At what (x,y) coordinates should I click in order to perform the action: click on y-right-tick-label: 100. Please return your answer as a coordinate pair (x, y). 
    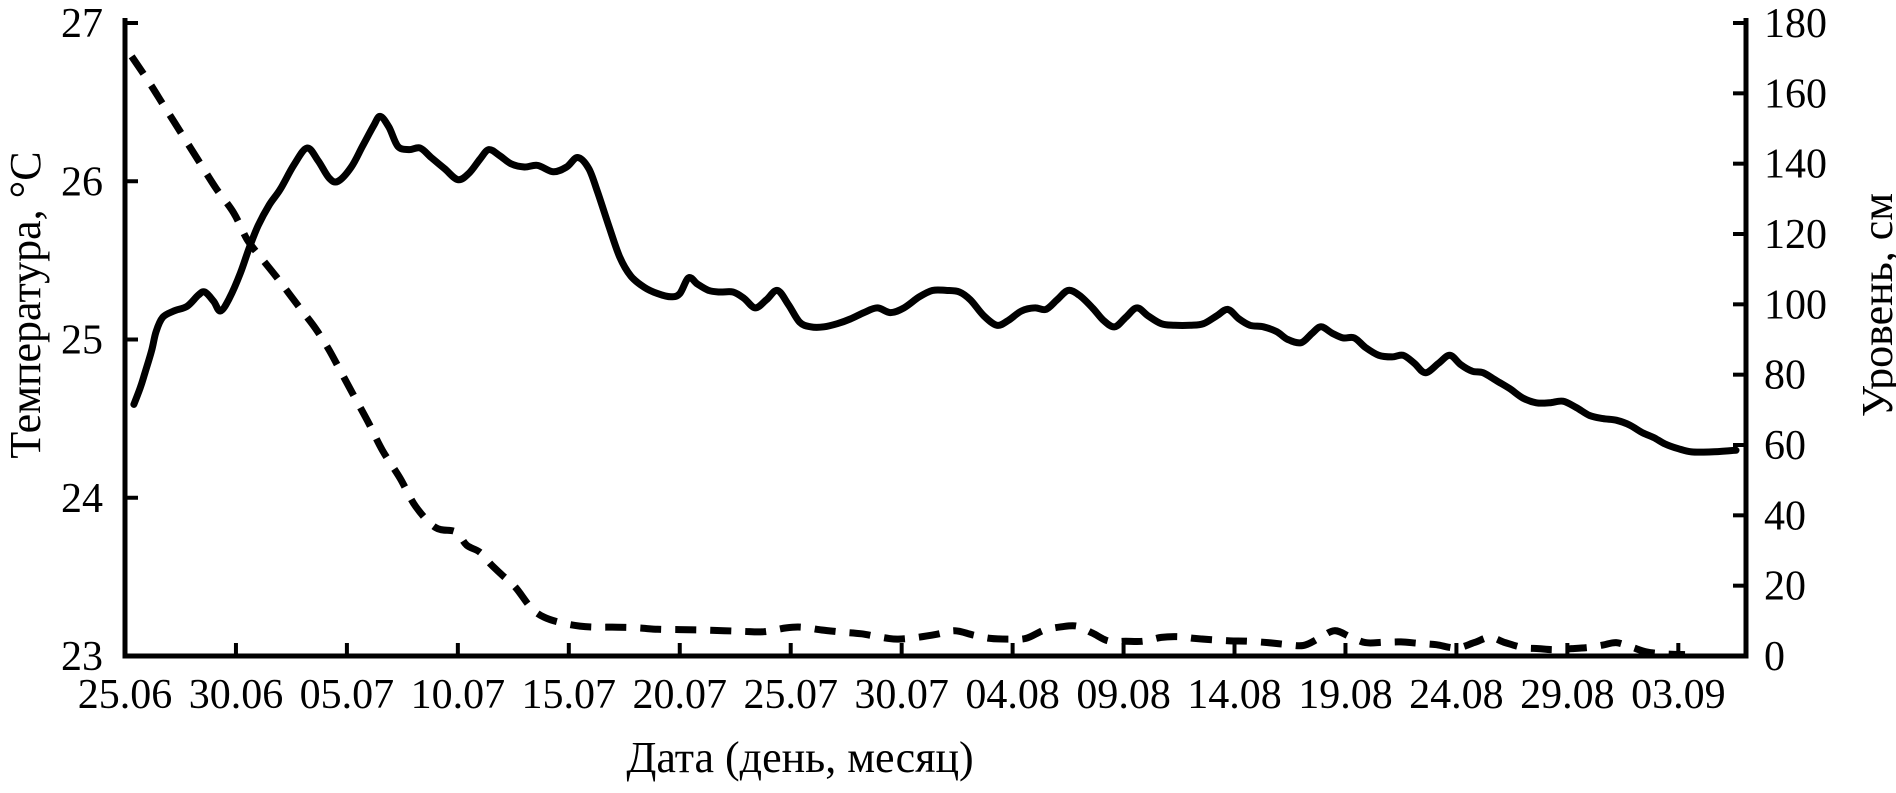
    Looking at the image, I should click on (1795, 305).